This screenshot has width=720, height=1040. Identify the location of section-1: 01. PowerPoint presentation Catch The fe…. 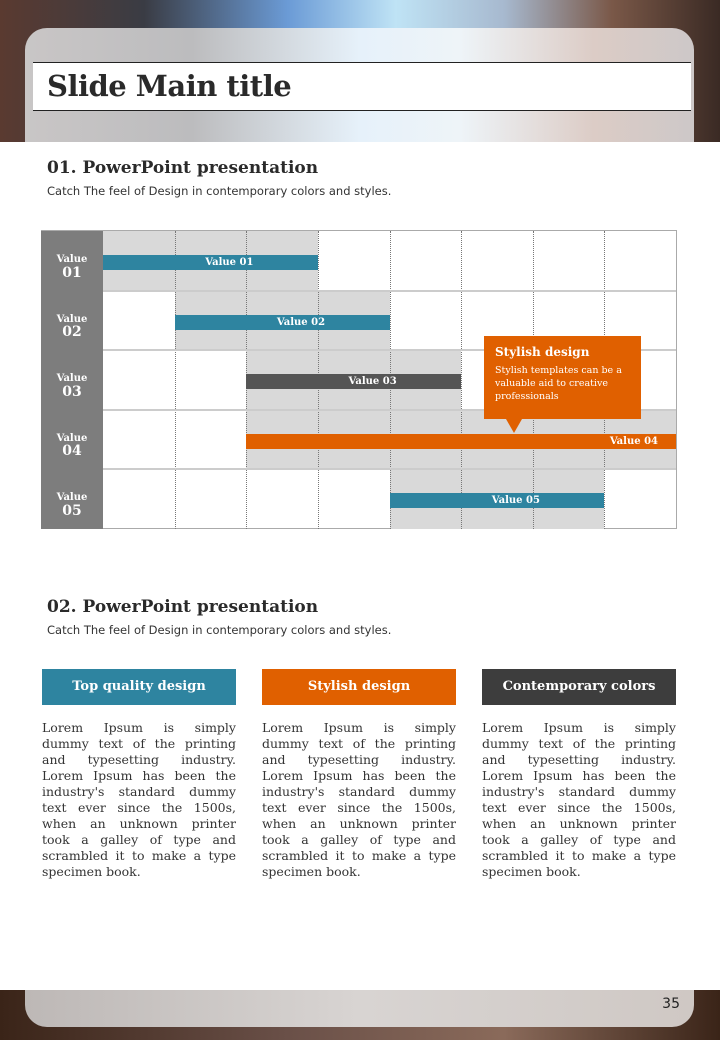
(219, 178).